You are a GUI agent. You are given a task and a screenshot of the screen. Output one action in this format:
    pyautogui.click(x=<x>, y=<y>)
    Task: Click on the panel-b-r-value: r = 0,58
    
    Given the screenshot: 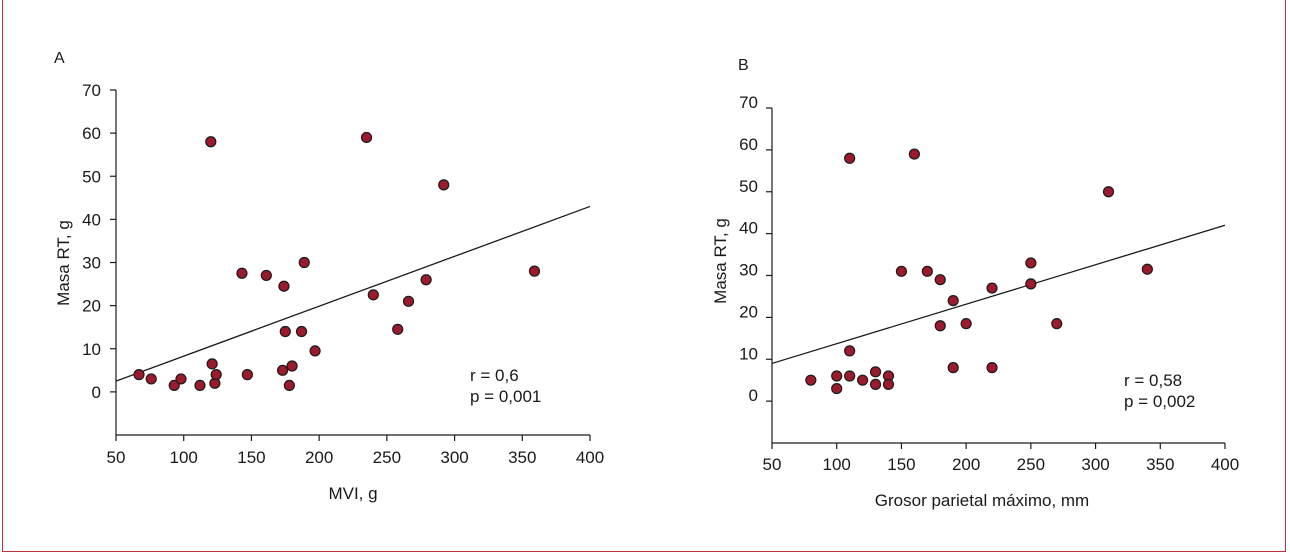 What is the action you would take?
    pyautogui.click(x=1153, y=380)
    